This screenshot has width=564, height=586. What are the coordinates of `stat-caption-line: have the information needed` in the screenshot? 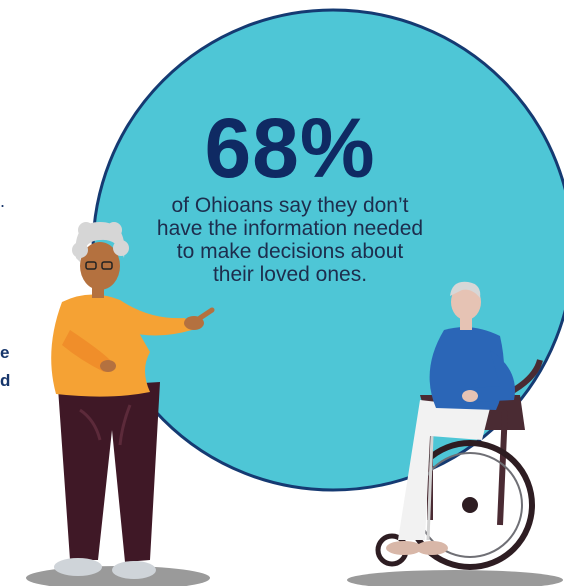 It's located at (290, 228).